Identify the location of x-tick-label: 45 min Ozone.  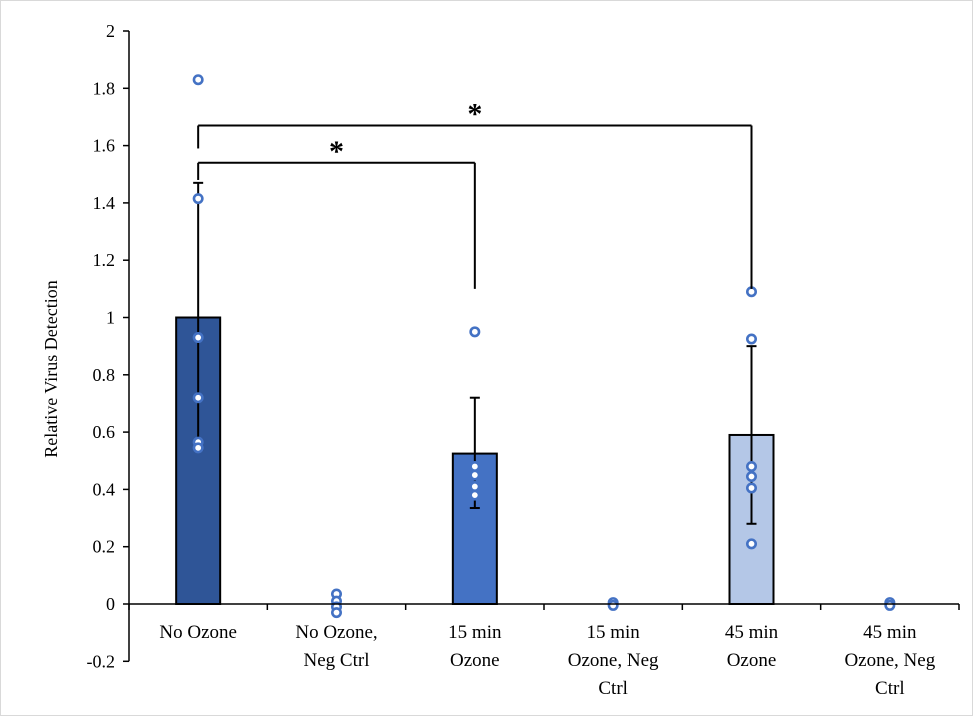
(752, 646).